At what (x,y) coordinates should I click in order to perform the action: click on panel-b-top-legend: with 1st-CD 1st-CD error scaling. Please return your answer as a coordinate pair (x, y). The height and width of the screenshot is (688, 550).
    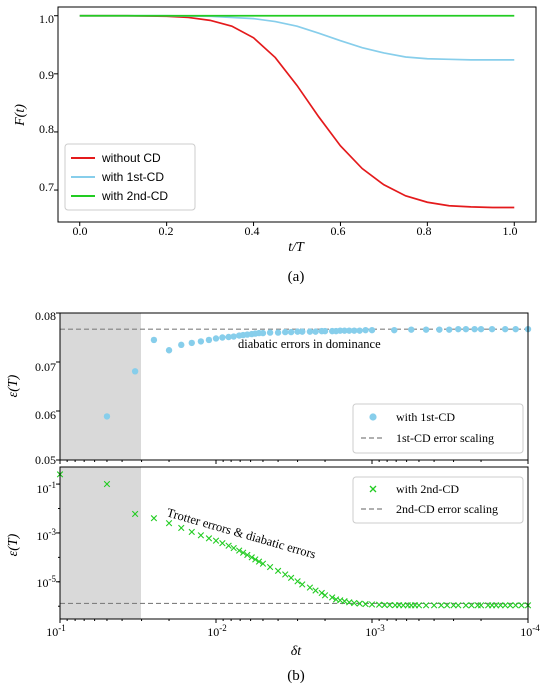
    Looking at the image, I should click on (438, 428).